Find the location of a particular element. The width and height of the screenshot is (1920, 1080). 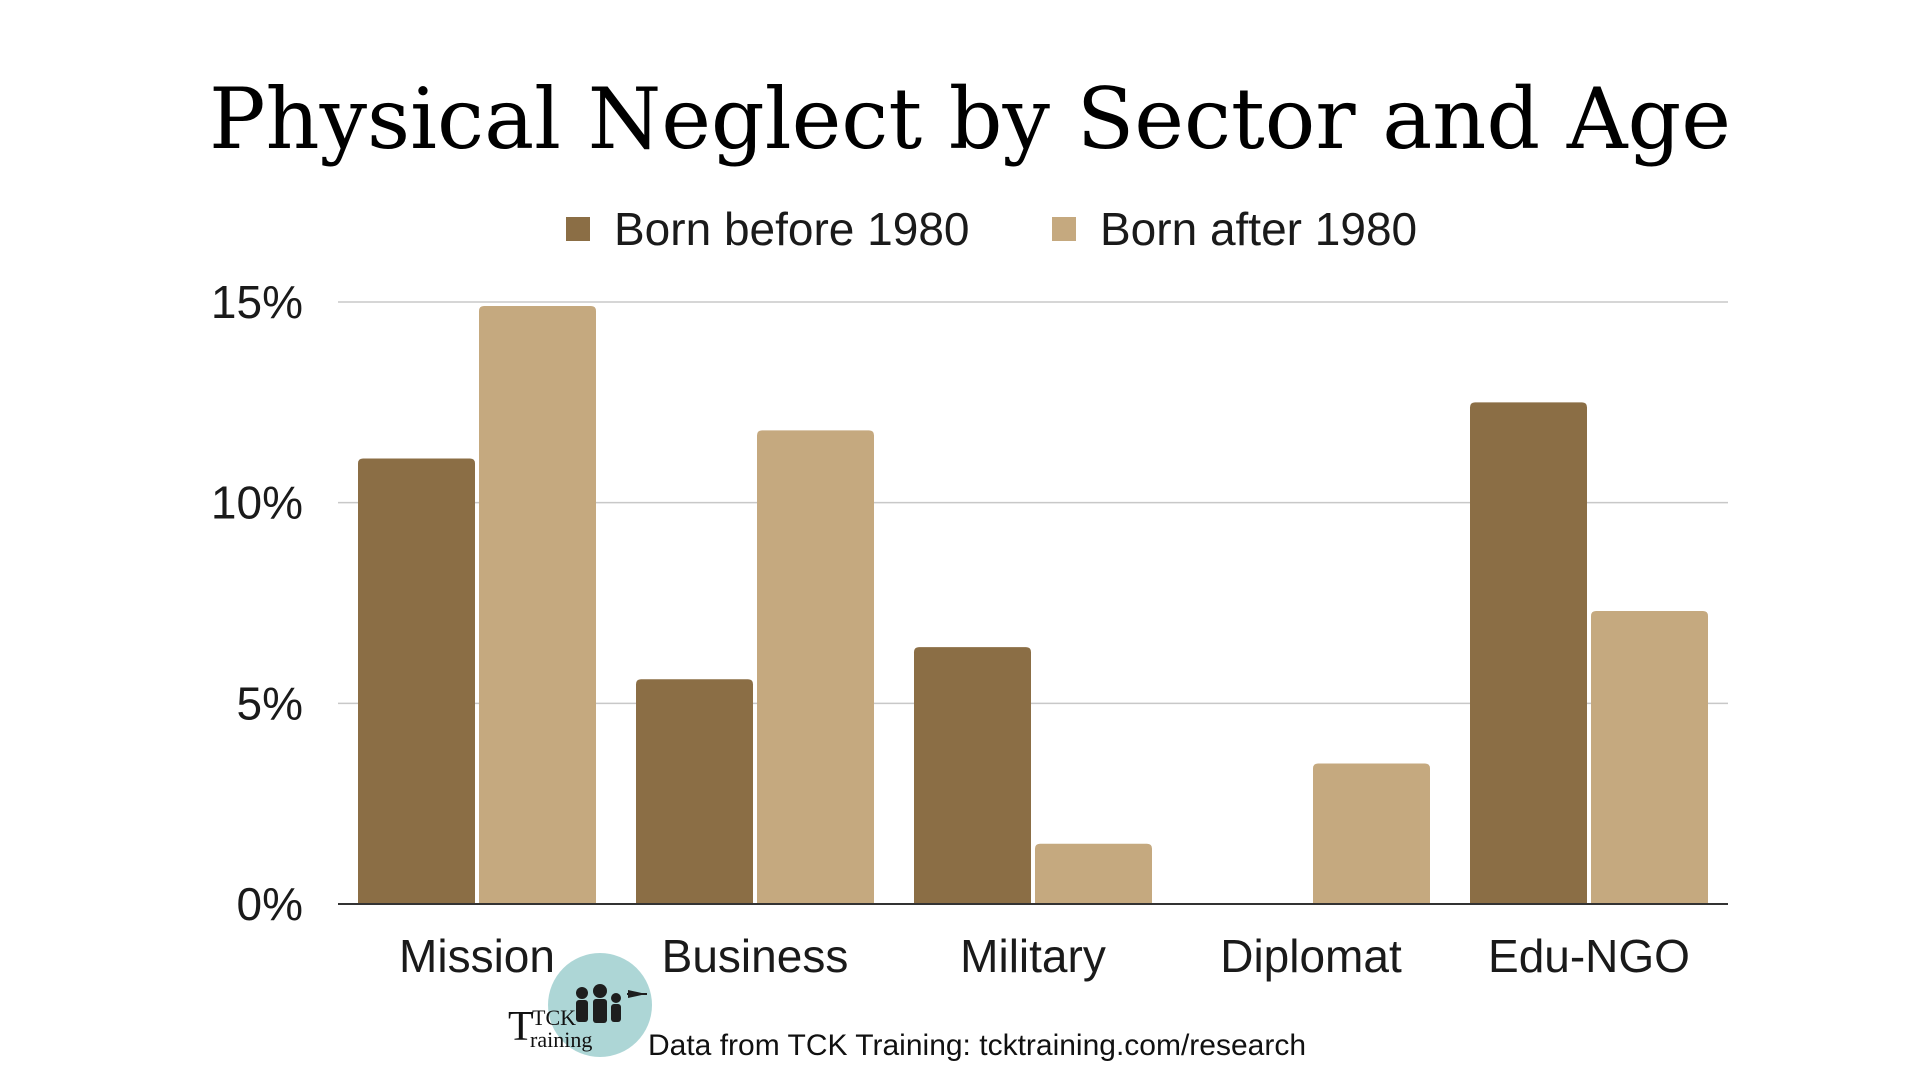

x-category-label: Diplomat is located at coordinates (1311, 956).